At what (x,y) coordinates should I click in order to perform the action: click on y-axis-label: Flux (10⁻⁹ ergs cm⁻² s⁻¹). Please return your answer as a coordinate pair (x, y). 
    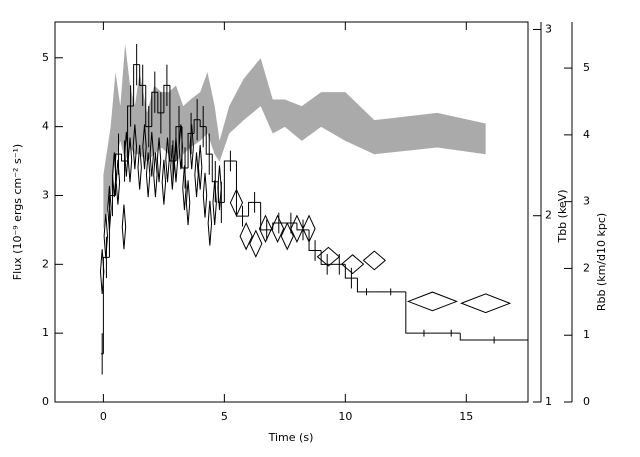
    Looking at the image, I should click on (17, 212).